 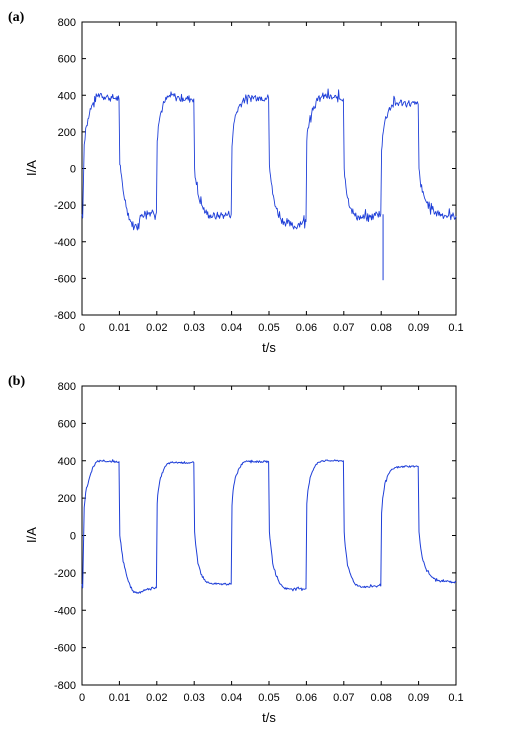 I want to click on x-axis-label-a: t/s, so click(x=269, y=347).